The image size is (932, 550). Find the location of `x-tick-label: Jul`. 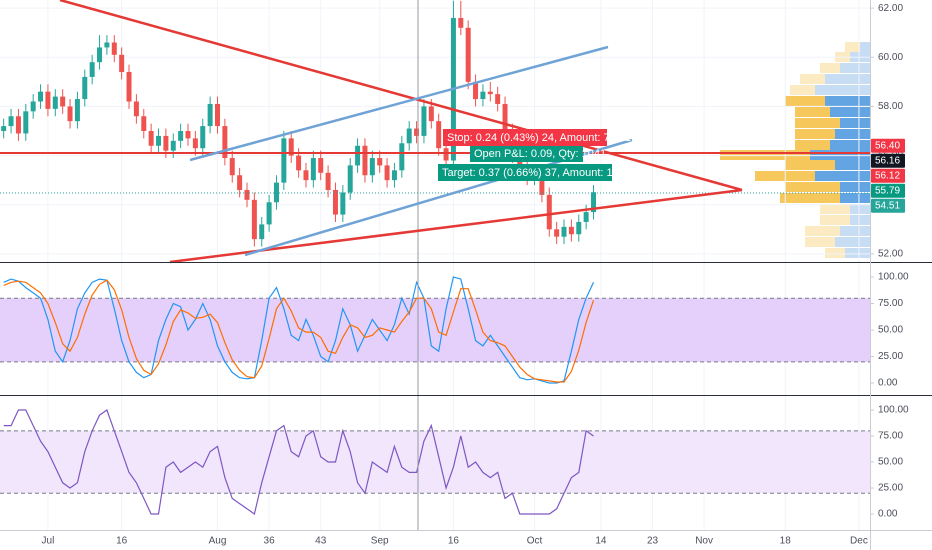

x-tick-label: Jul is located at coordinates (48, 541).